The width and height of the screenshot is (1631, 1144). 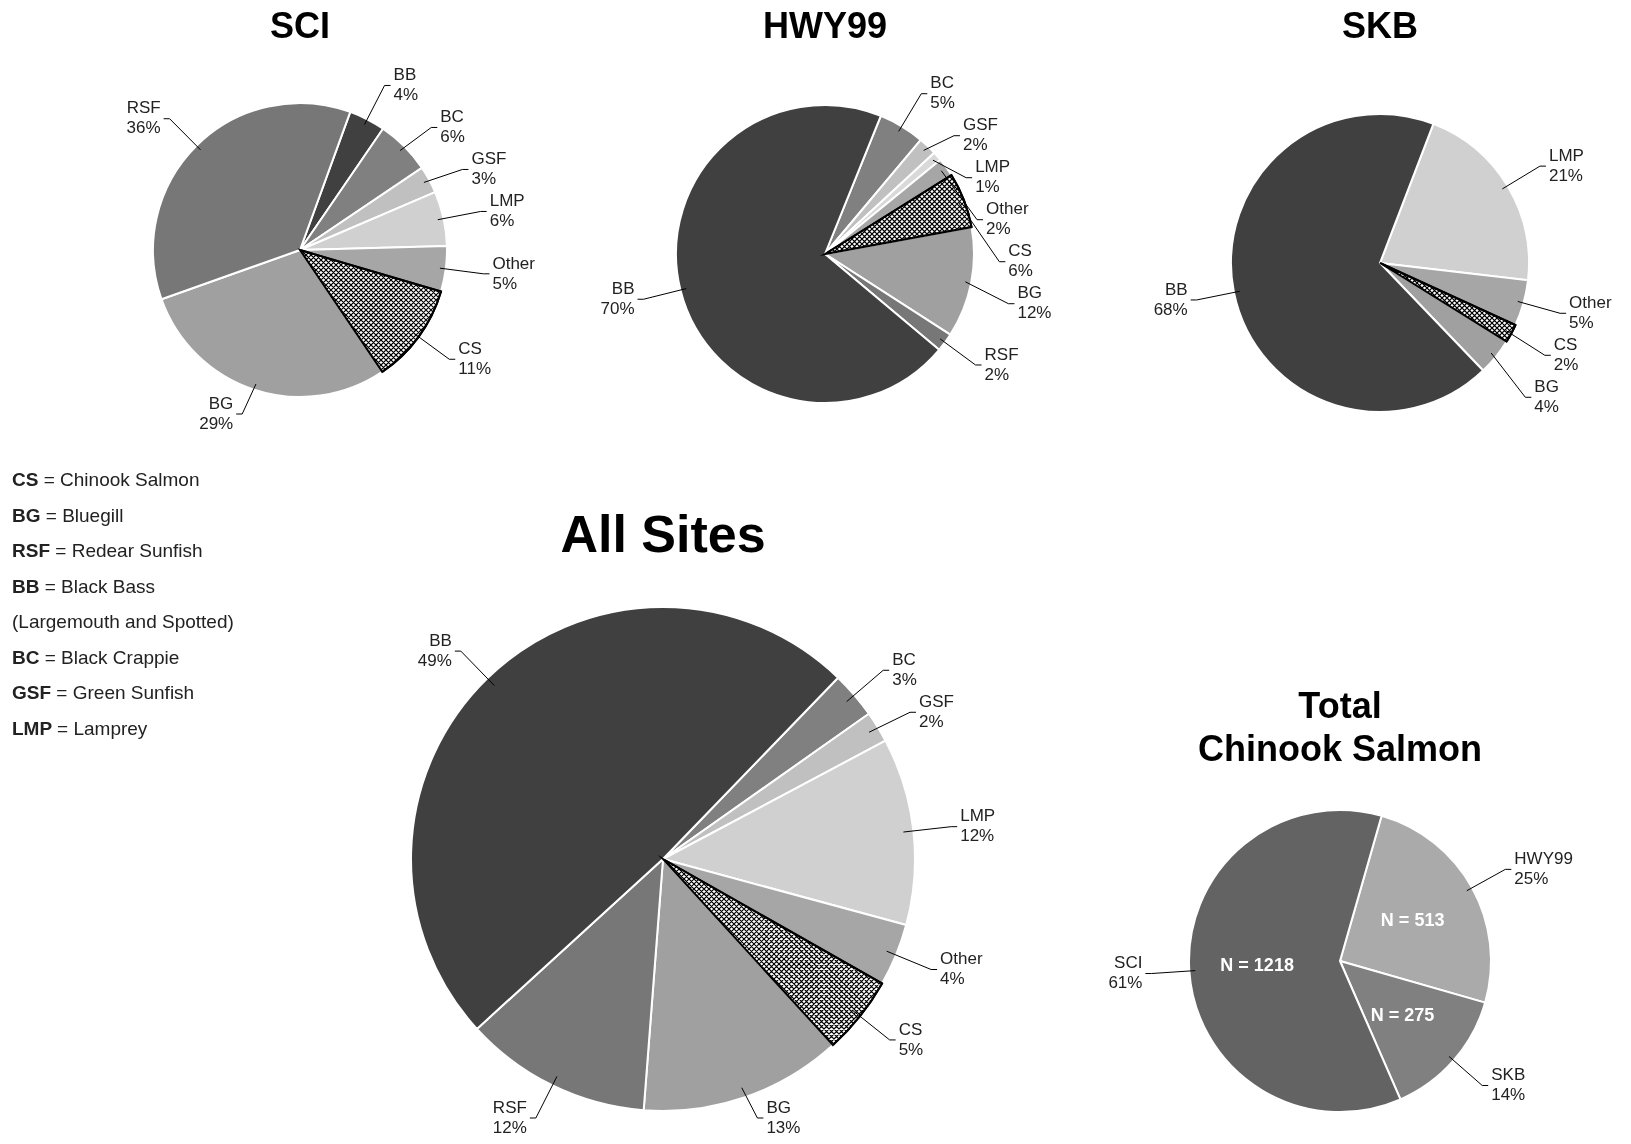 What do you see at coordinates (123, 622) in the screenshot?
I see `text: (Largemouth and Spotted)` at bounding box center [123, 622].